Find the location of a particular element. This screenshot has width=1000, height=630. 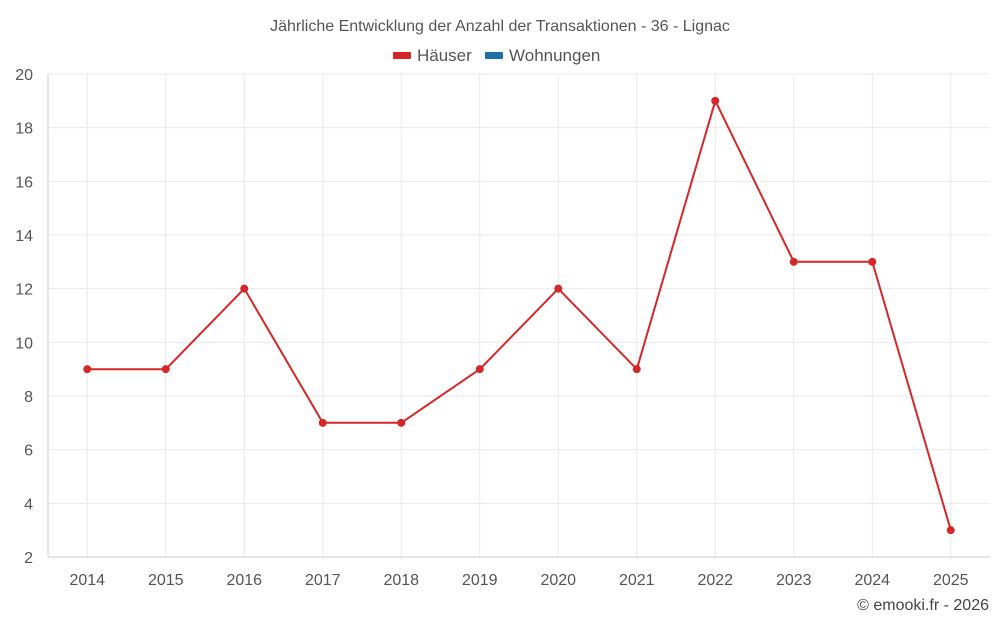

y-tick-label: 6 is located at coordinates (28, 451).